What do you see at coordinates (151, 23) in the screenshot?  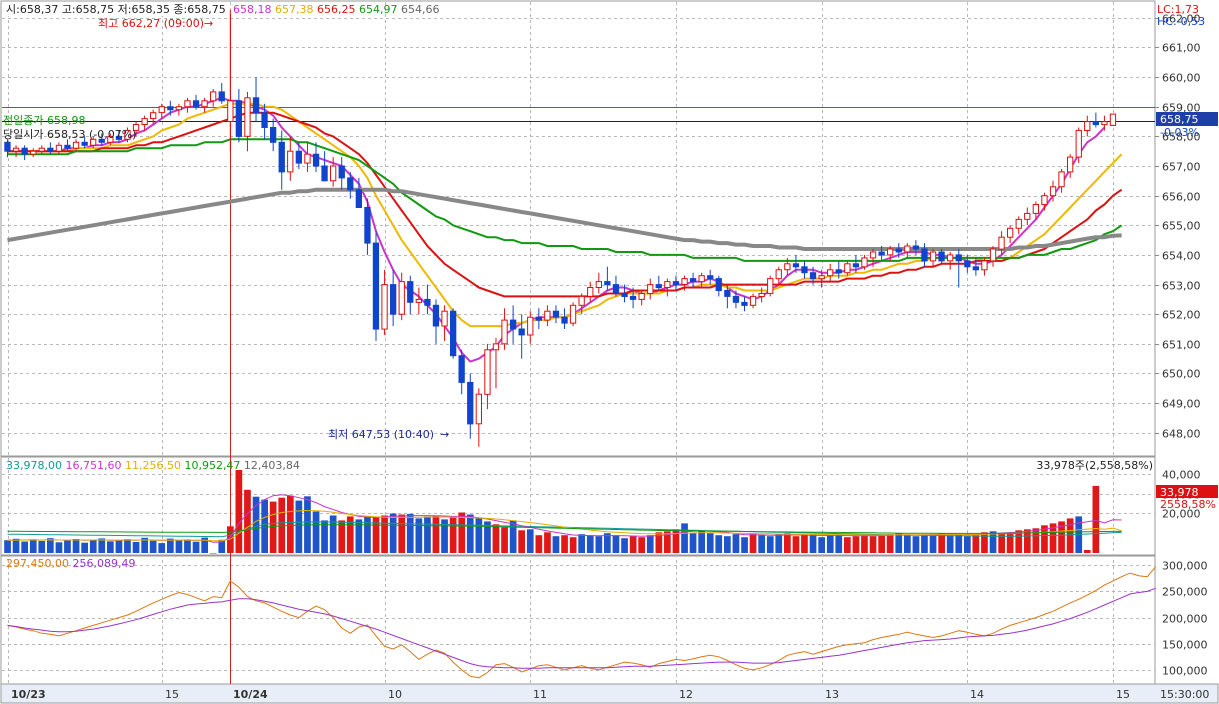 I see `high-annotation: 최고 662,27 (09:00)` at bounding box center [151, 23].